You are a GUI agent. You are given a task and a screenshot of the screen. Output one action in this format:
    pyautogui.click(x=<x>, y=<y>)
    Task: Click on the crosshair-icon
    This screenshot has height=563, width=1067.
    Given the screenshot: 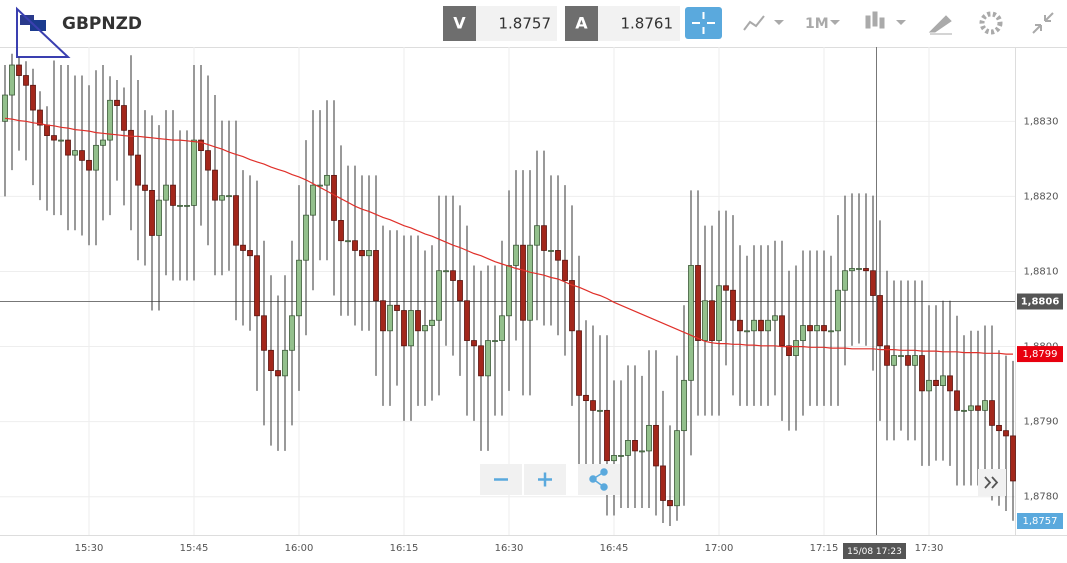 What is the action you would take?
    pyautogui.click(x=703, y=23)
    